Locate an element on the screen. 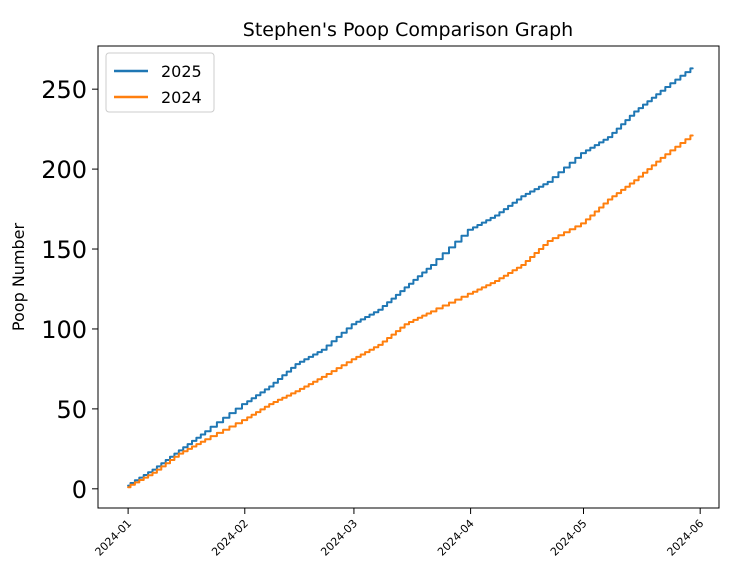  y-axis-label: Poop Number is located at coordinates (18, 276).